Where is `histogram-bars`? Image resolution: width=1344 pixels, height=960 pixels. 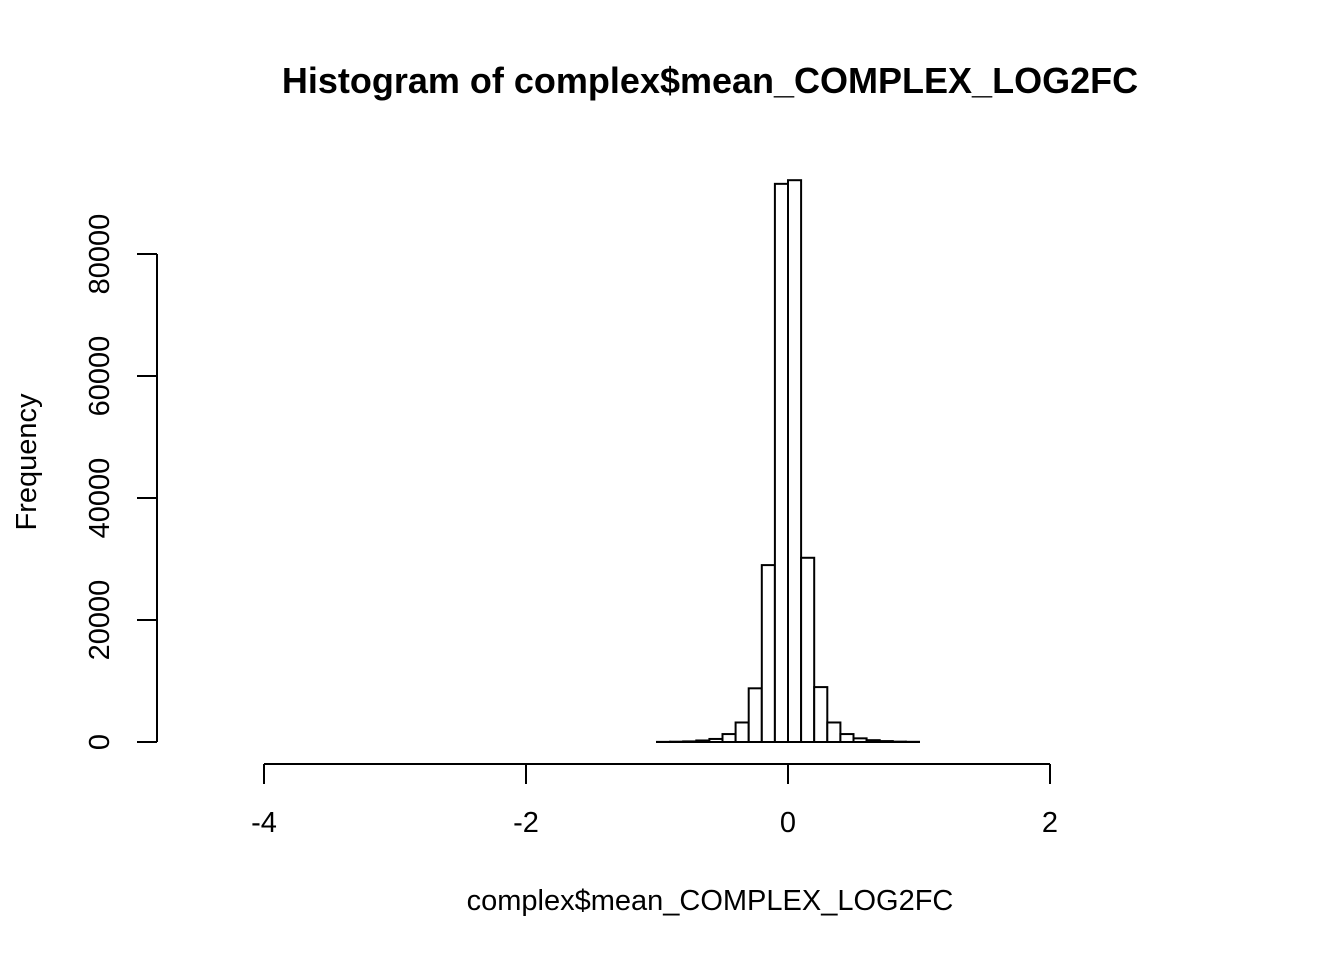
histogram-bars is located at coordinates (788, 461).